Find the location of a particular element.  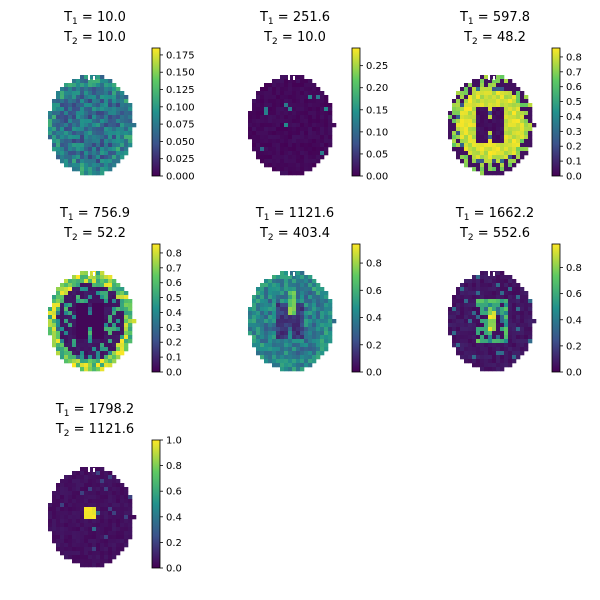

t2-value: = 48.2 is located at coordinates (501, 37).